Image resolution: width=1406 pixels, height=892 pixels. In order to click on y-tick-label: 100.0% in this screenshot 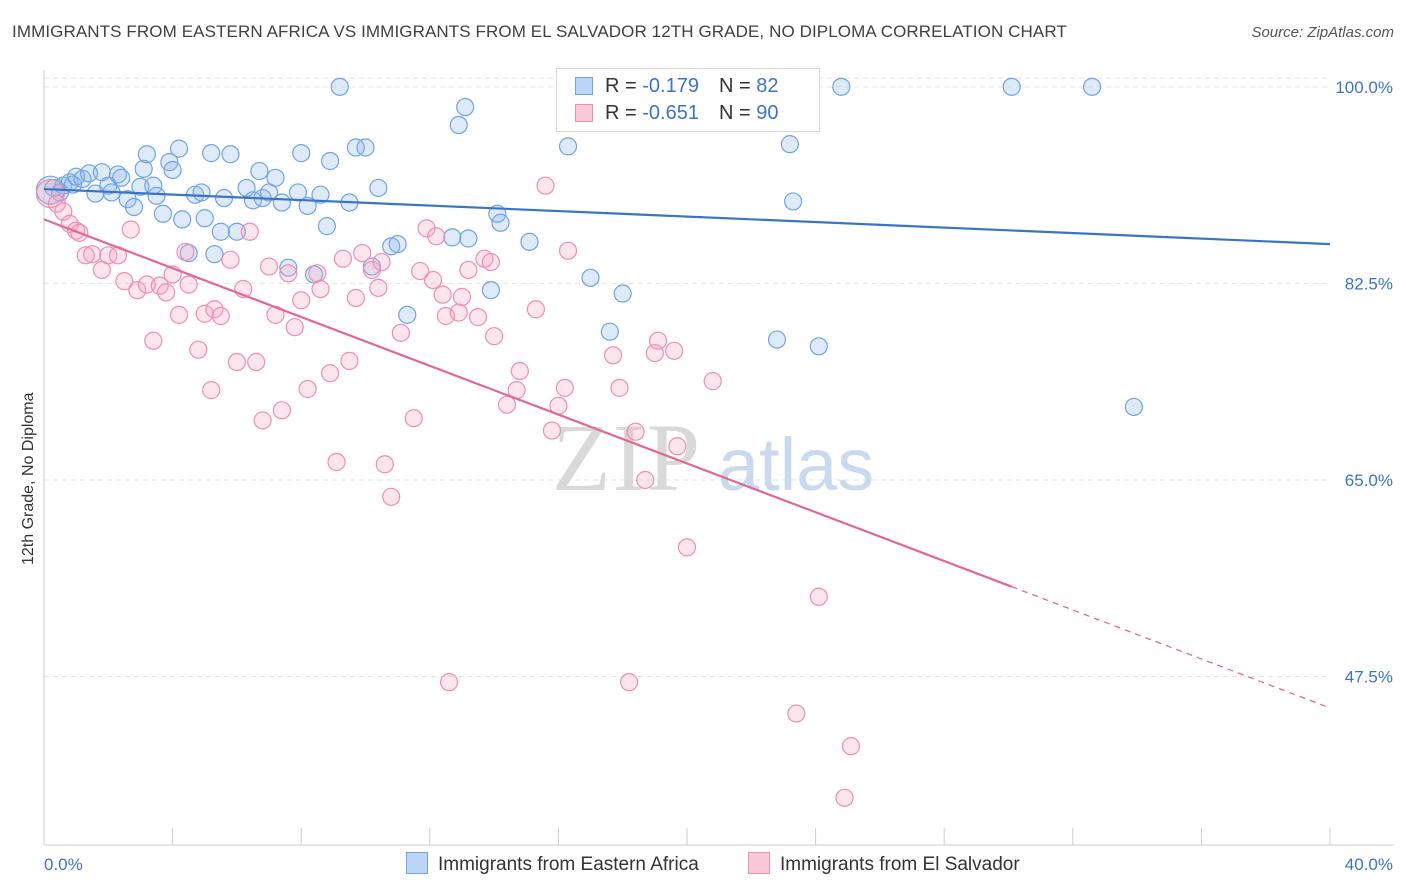, I will do `click(1364, 87)`.